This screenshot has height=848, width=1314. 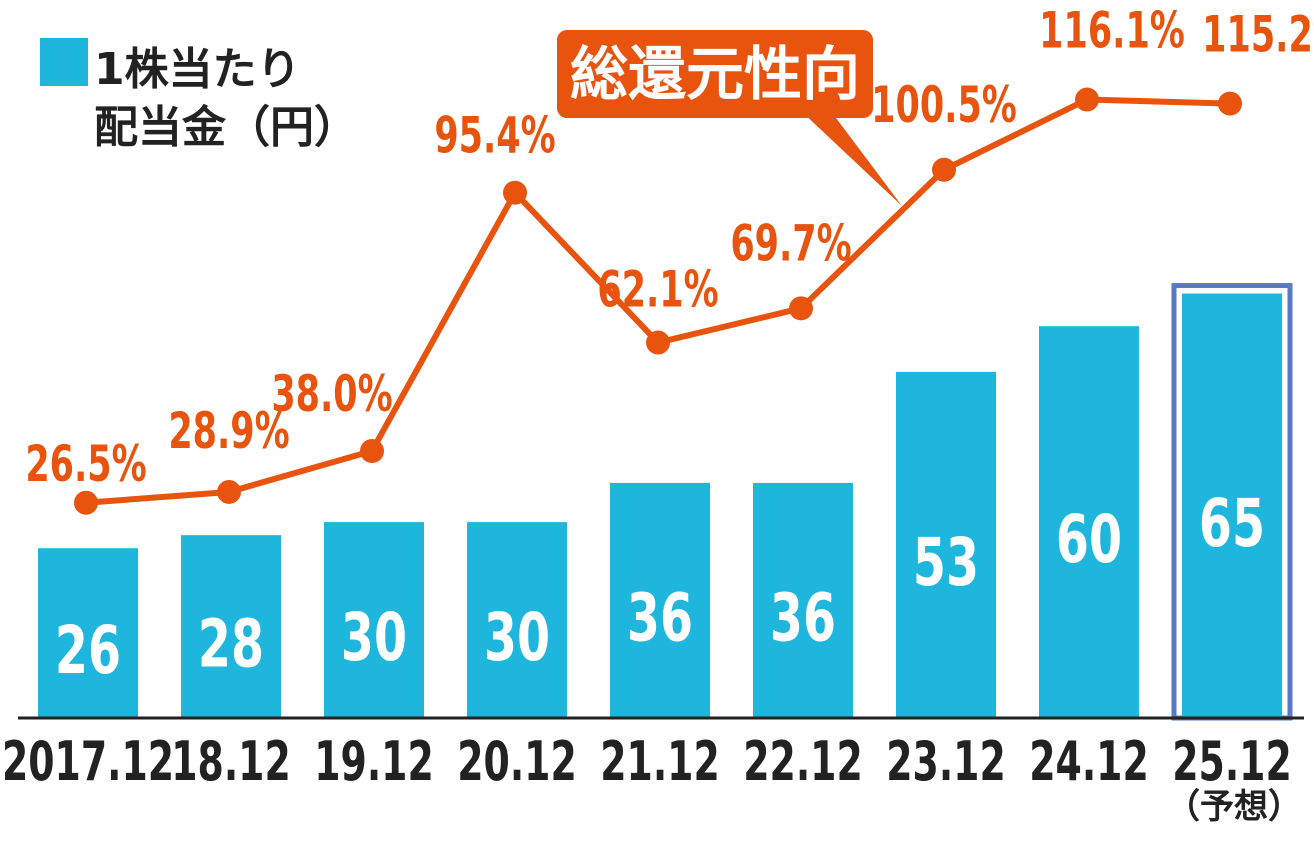 What do you see at coordinates (229, 491) in the screenshot?
I see `line-point-18.12` at bounding box center [229, 491].